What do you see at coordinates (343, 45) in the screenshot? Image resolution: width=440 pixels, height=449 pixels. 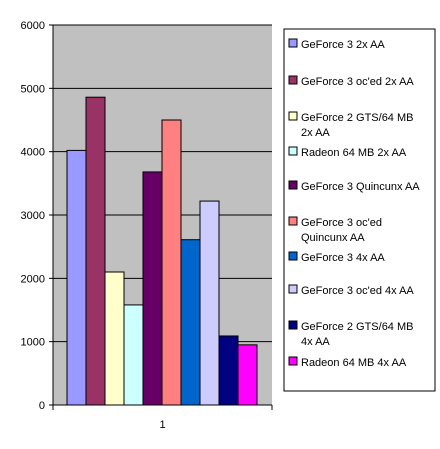 I see `legend-label-1: GeForce 3 2x AA` at bounding box center [343, 45].